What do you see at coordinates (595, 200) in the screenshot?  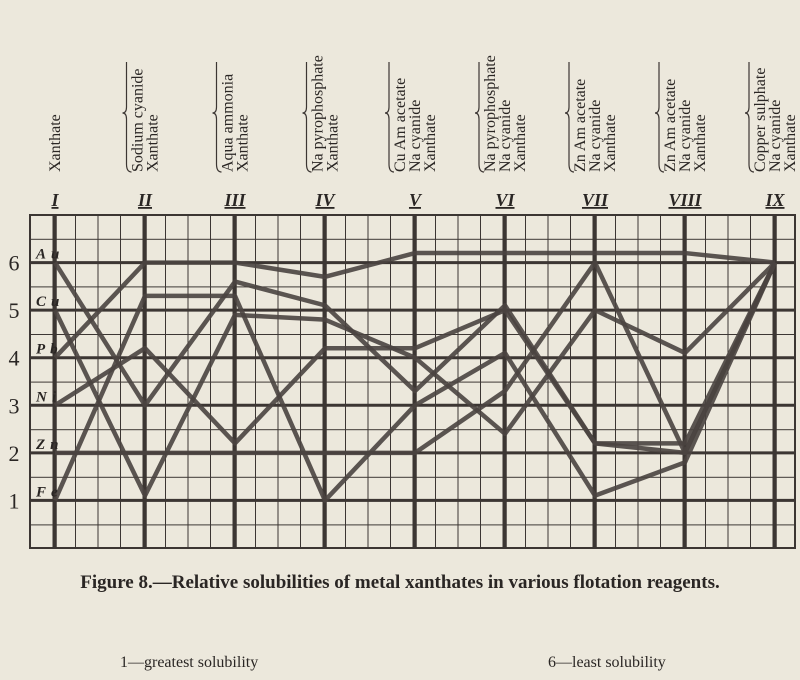 I see `x-tick-label: VII` at bounding box center [595, 200].